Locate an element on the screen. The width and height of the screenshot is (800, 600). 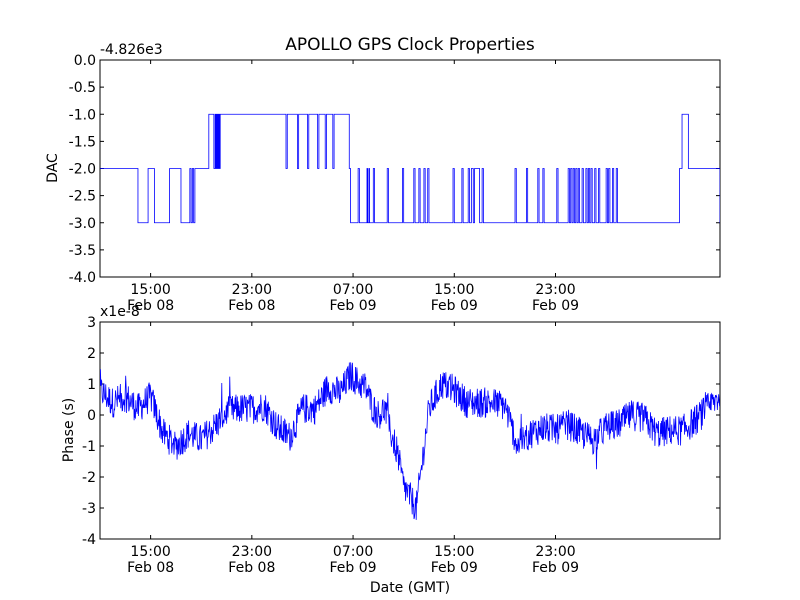
phase-y-tick-label: -2 is located at coordinates (89, 478).